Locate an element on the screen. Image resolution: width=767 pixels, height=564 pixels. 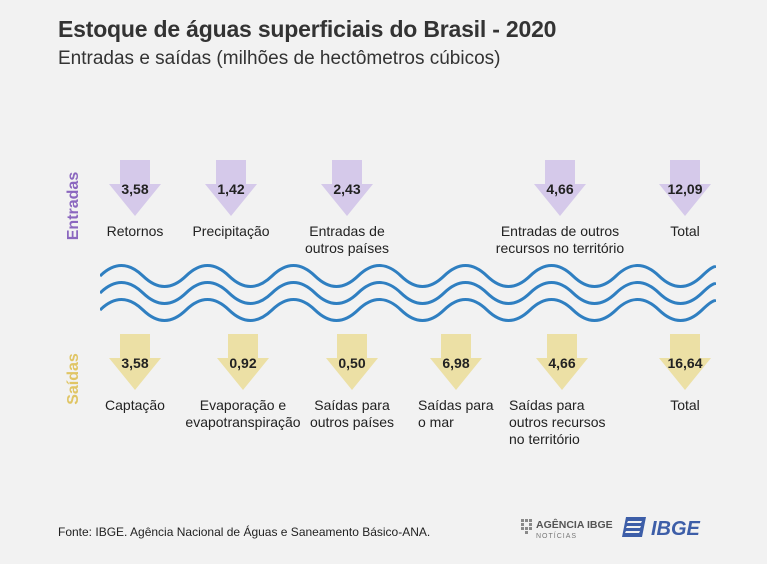
entrada-item-precipitacao: 1,42 Precipitação is located at coordinates (231, 200).